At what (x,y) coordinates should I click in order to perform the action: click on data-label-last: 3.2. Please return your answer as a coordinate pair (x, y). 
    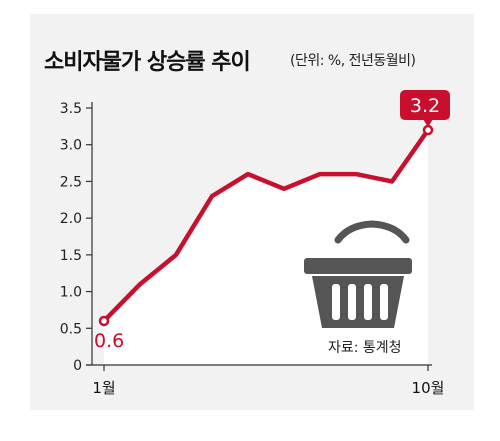
    Looking at the image, I should click on (425, 106).